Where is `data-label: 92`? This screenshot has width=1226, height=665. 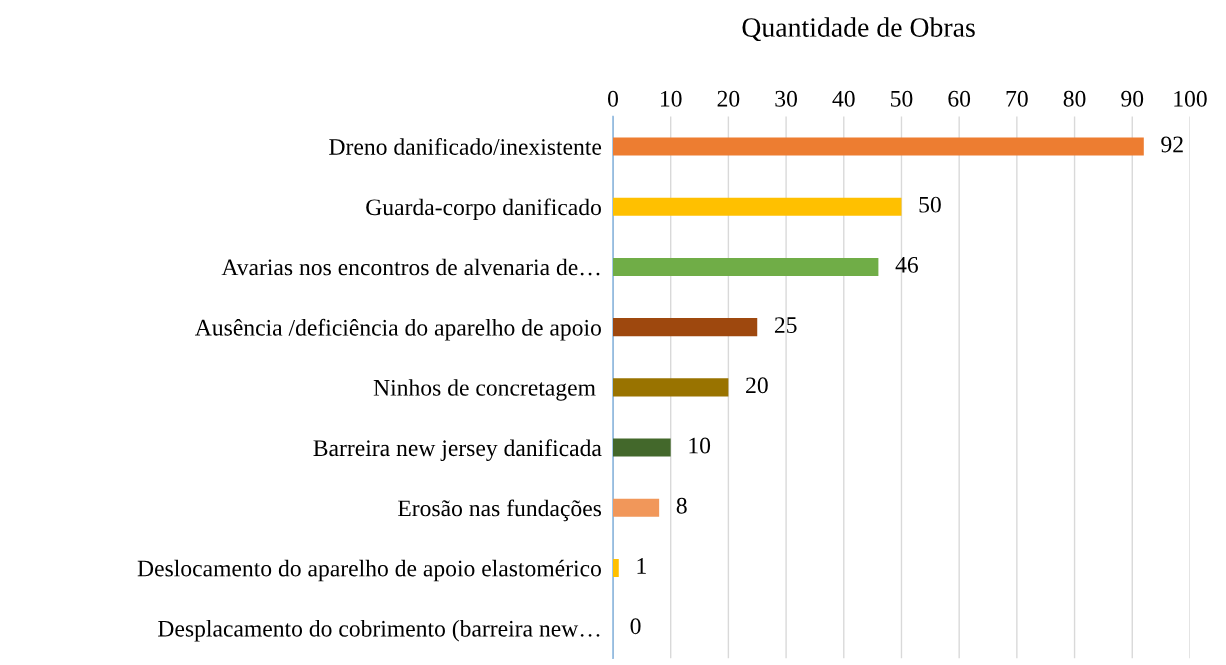 data-label: 92 is located at coordinates (1172, 144).